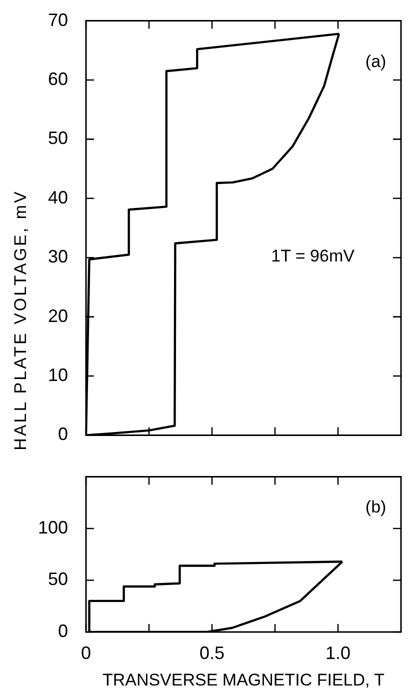 The image size is (410, 695). I want to click on y-tick-label: 60, so click(58, 78).